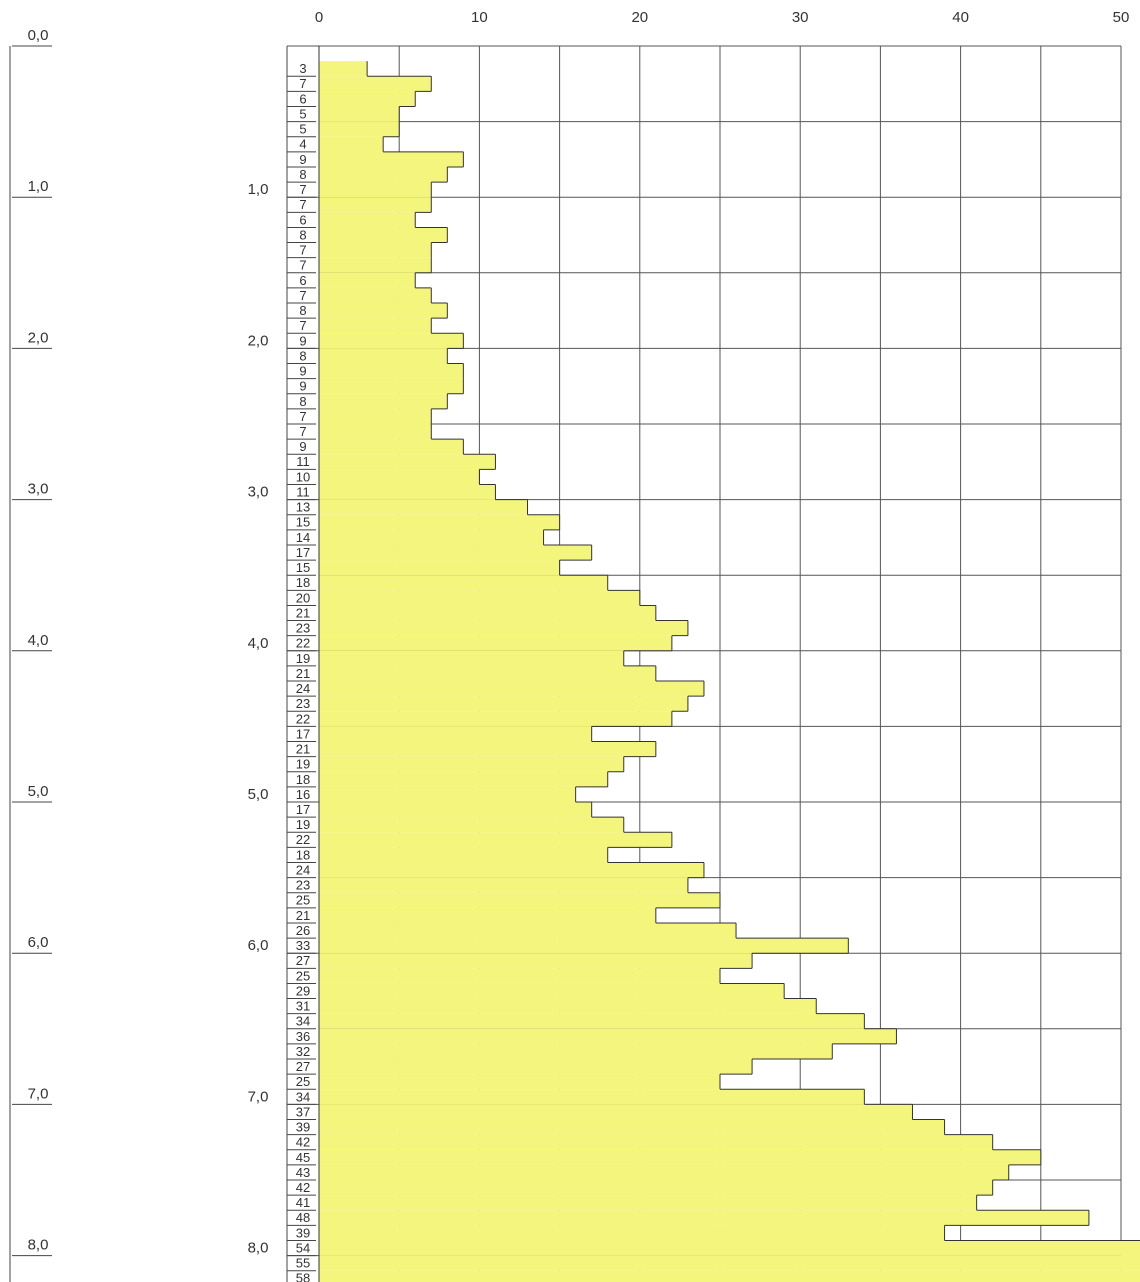 The image size is (1140, 1282). I want to click on data-label: 29, so click(303, 990).